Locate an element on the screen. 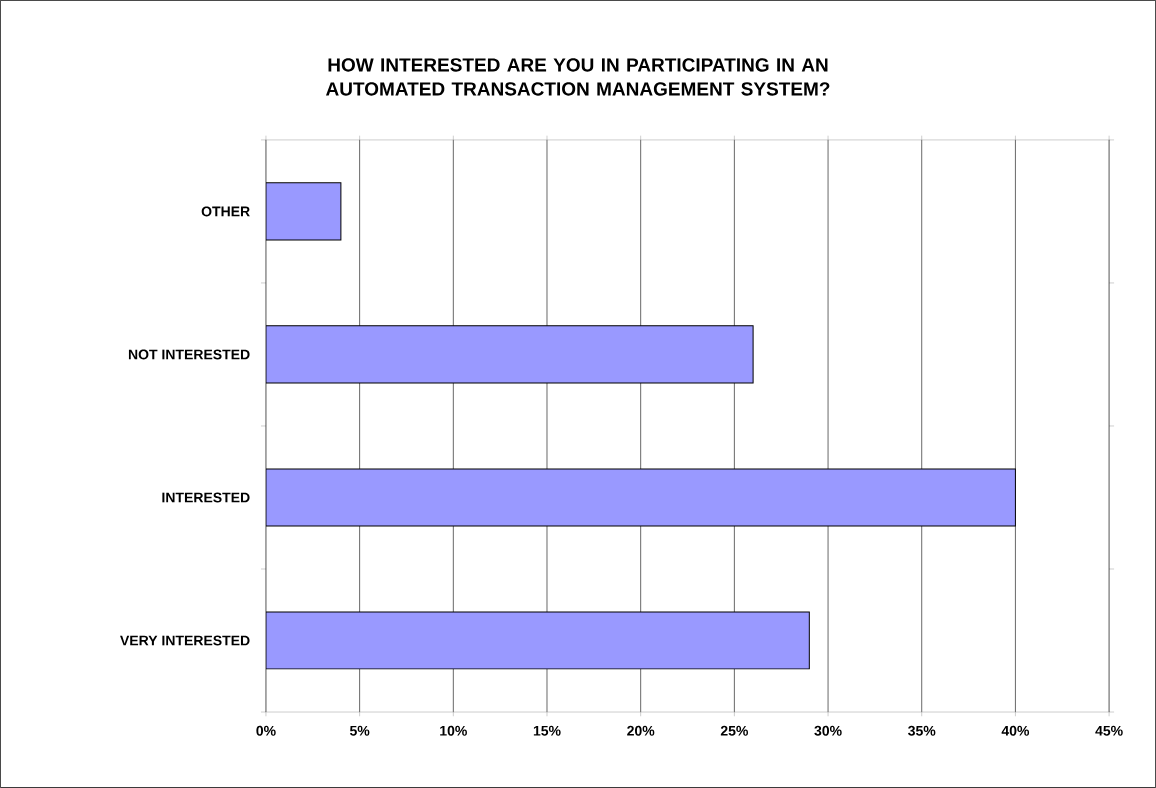  x-tick-label: 40% is located at coordinates (1015, 730).